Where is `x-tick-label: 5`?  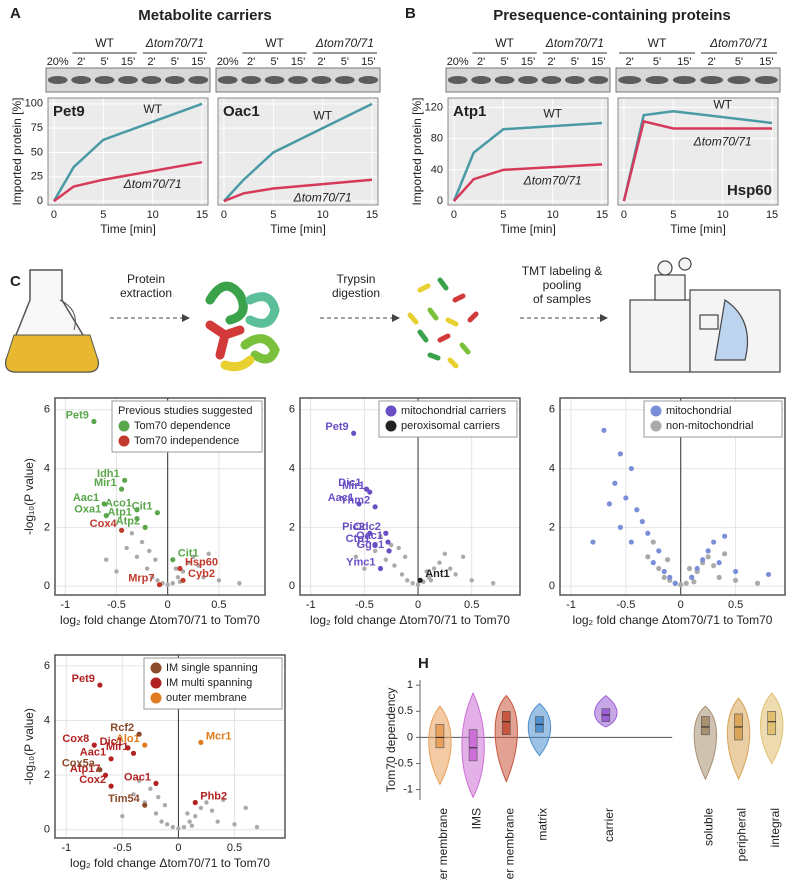
x-tick-label: 5 is located at coordinates (103, 215).